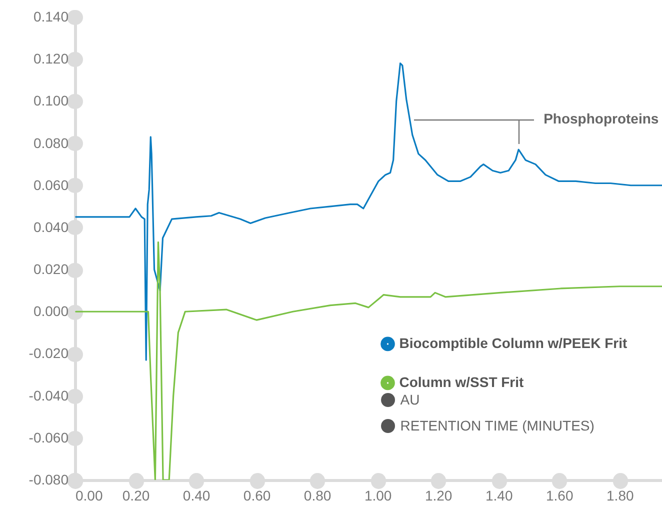  I want to click on x-tick-label: 1.20, so click(438, 496).